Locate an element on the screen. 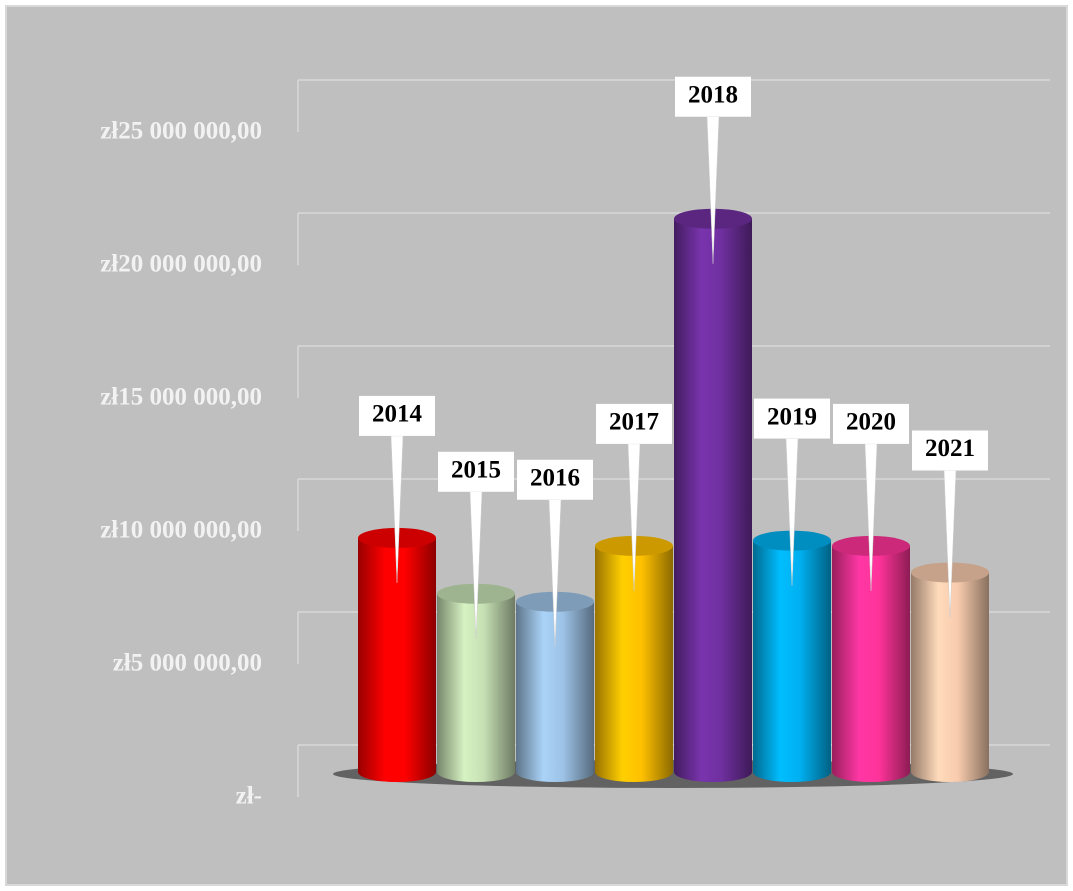  data-label: 2015 is located at coordinates (476, 470).